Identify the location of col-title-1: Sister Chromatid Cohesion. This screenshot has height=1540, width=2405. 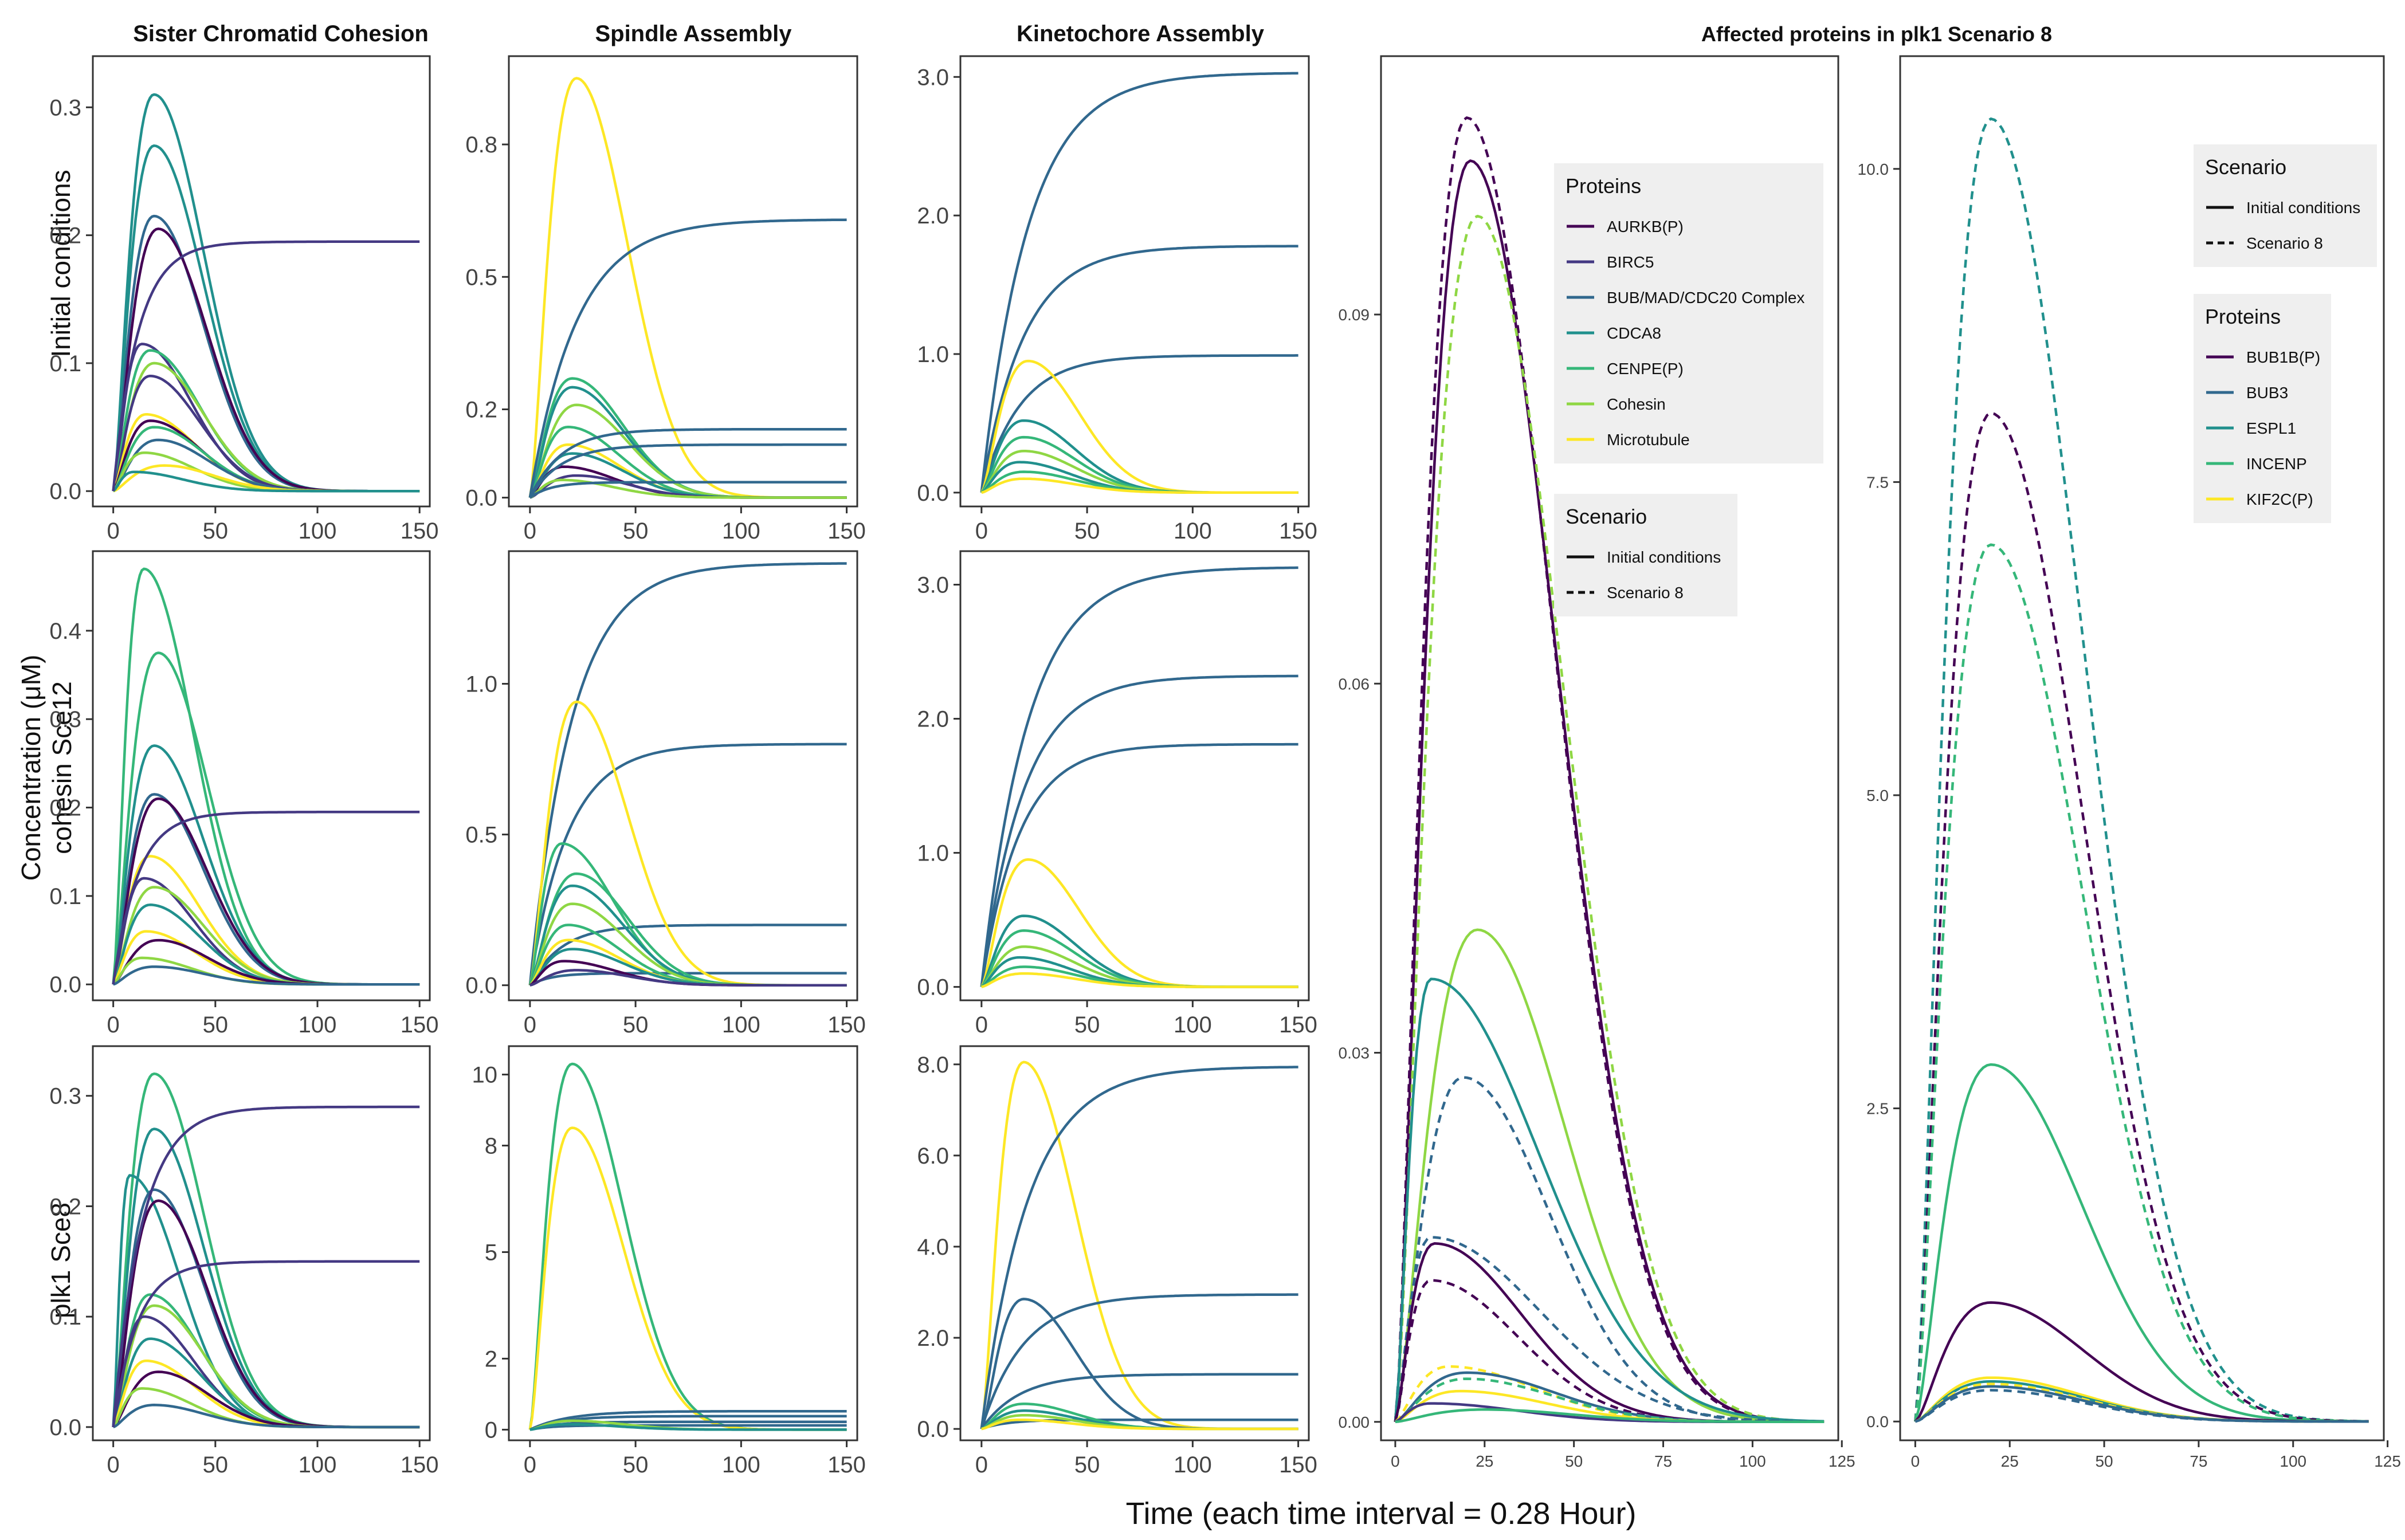
(281, 33).